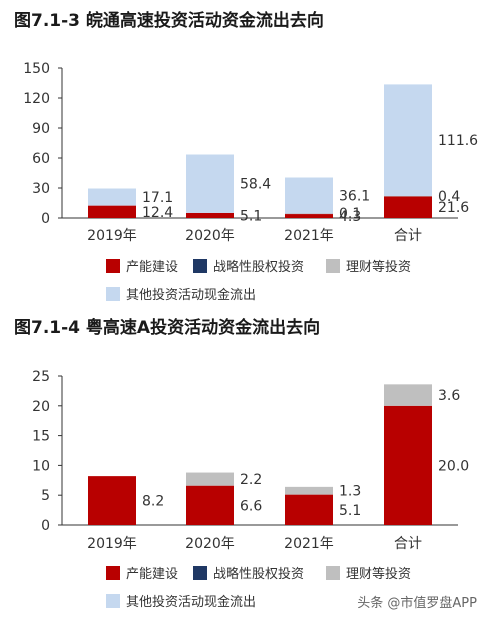 This screenshot has height=617, width=487. Describe the element at coordinates (167, 328) in the screenshot. I see `chart-title: 图7.1-4 粤高速A投资活动资金流出去向` at that location.